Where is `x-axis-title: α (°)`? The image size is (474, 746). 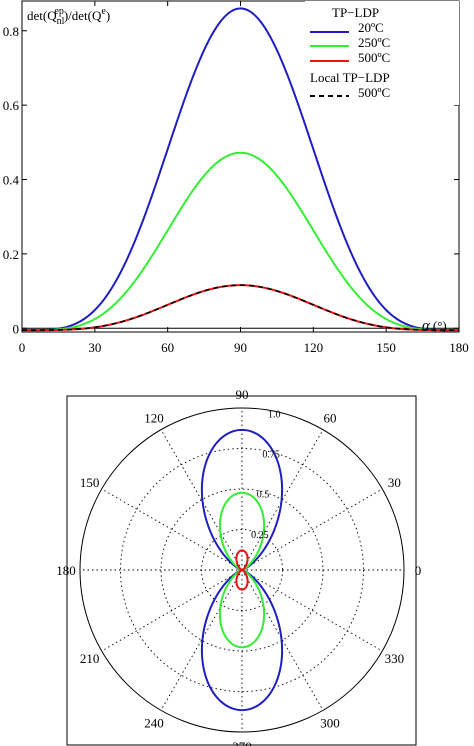 x-axis-title: α (°) is located at coordinates (434, 326).